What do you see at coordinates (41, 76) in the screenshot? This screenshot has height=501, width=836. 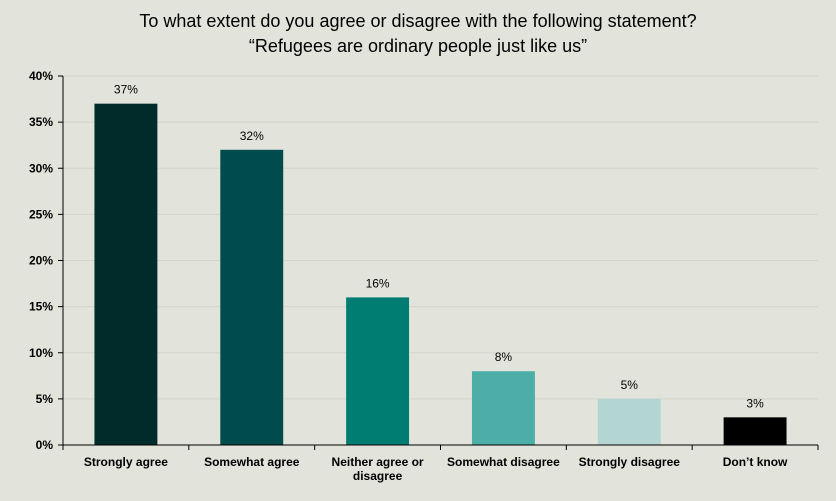 I see `y-tick-label: 40%` at bounding box center [41, 76].